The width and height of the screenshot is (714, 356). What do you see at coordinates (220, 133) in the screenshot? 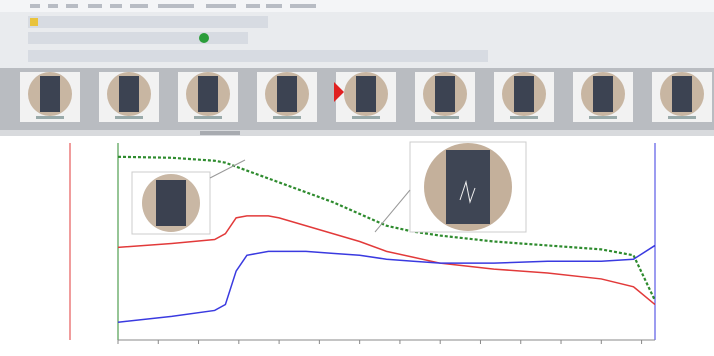
I see `scroll-thumb` at bounding box center [220, 133].